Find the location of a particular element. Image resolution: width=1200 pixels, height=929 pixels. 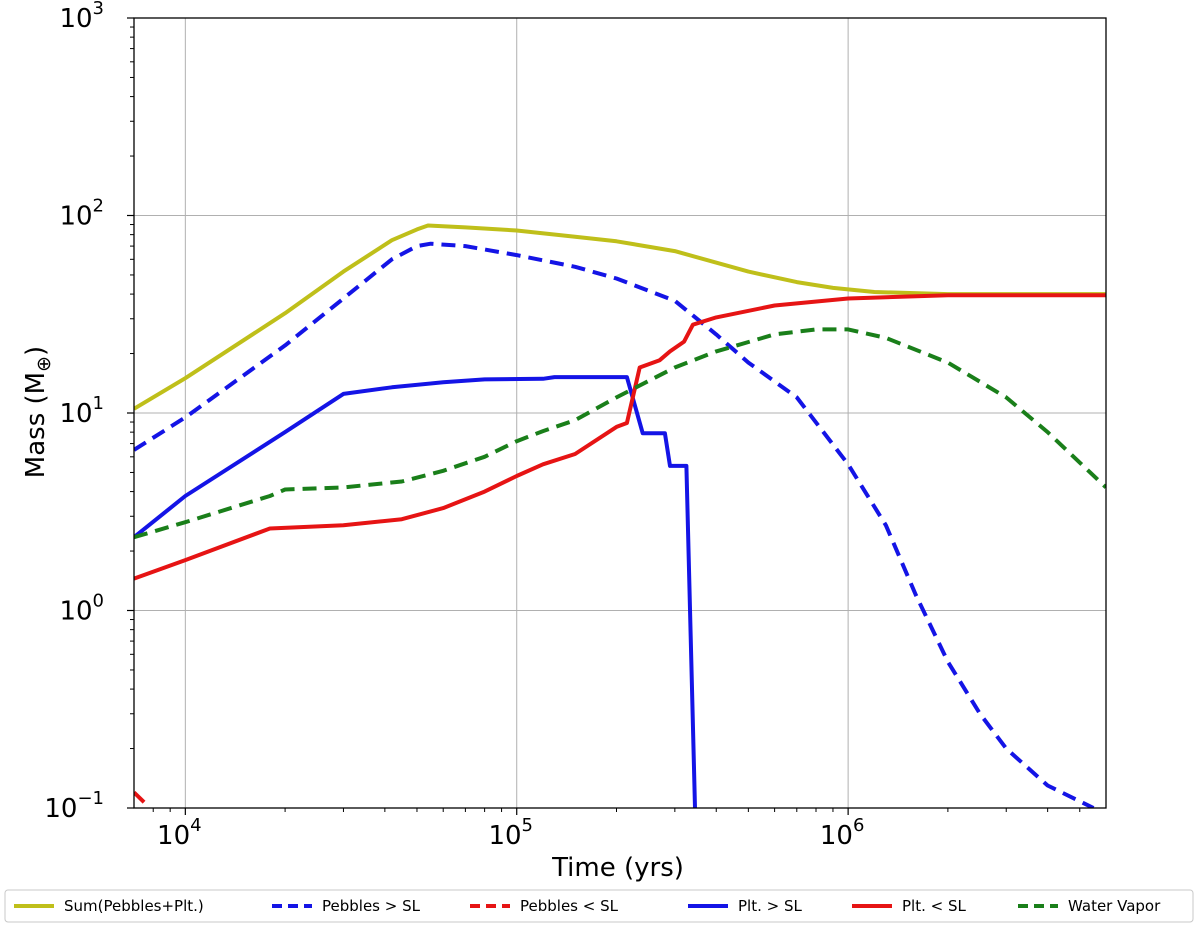

y-tick-label: 10⁰ is located at coordinates (81, 609).